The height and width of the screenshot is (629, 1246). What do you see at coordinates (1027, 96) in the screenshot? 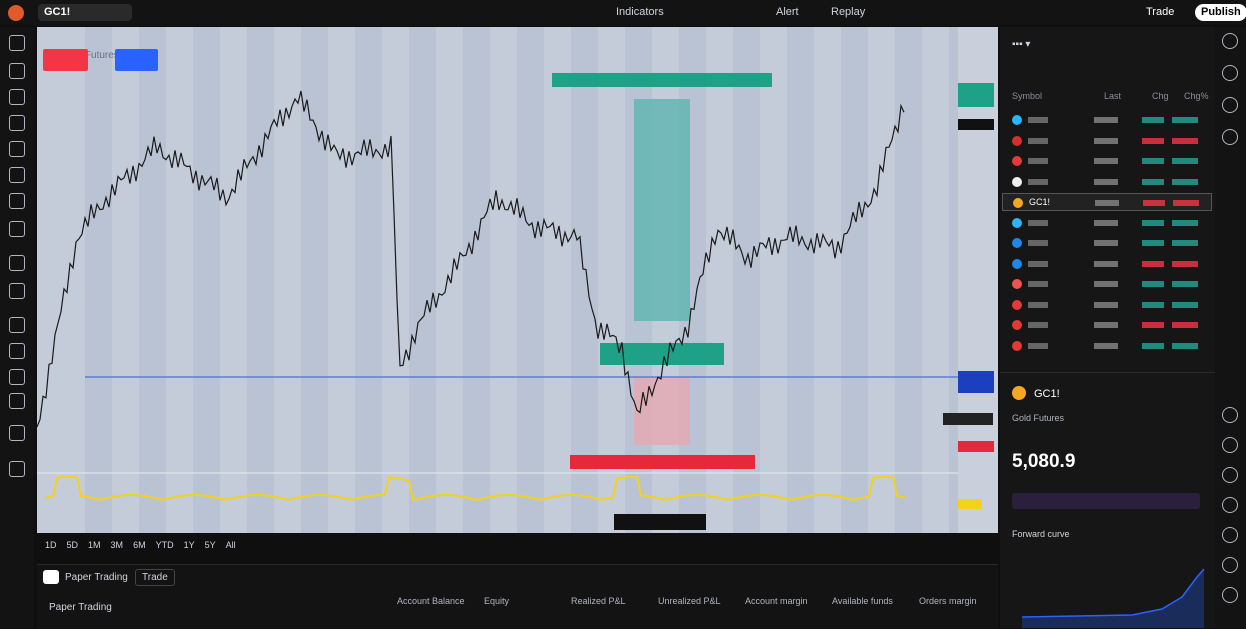
I see `column-header: Symbol` at bounding box center [1027, 96].